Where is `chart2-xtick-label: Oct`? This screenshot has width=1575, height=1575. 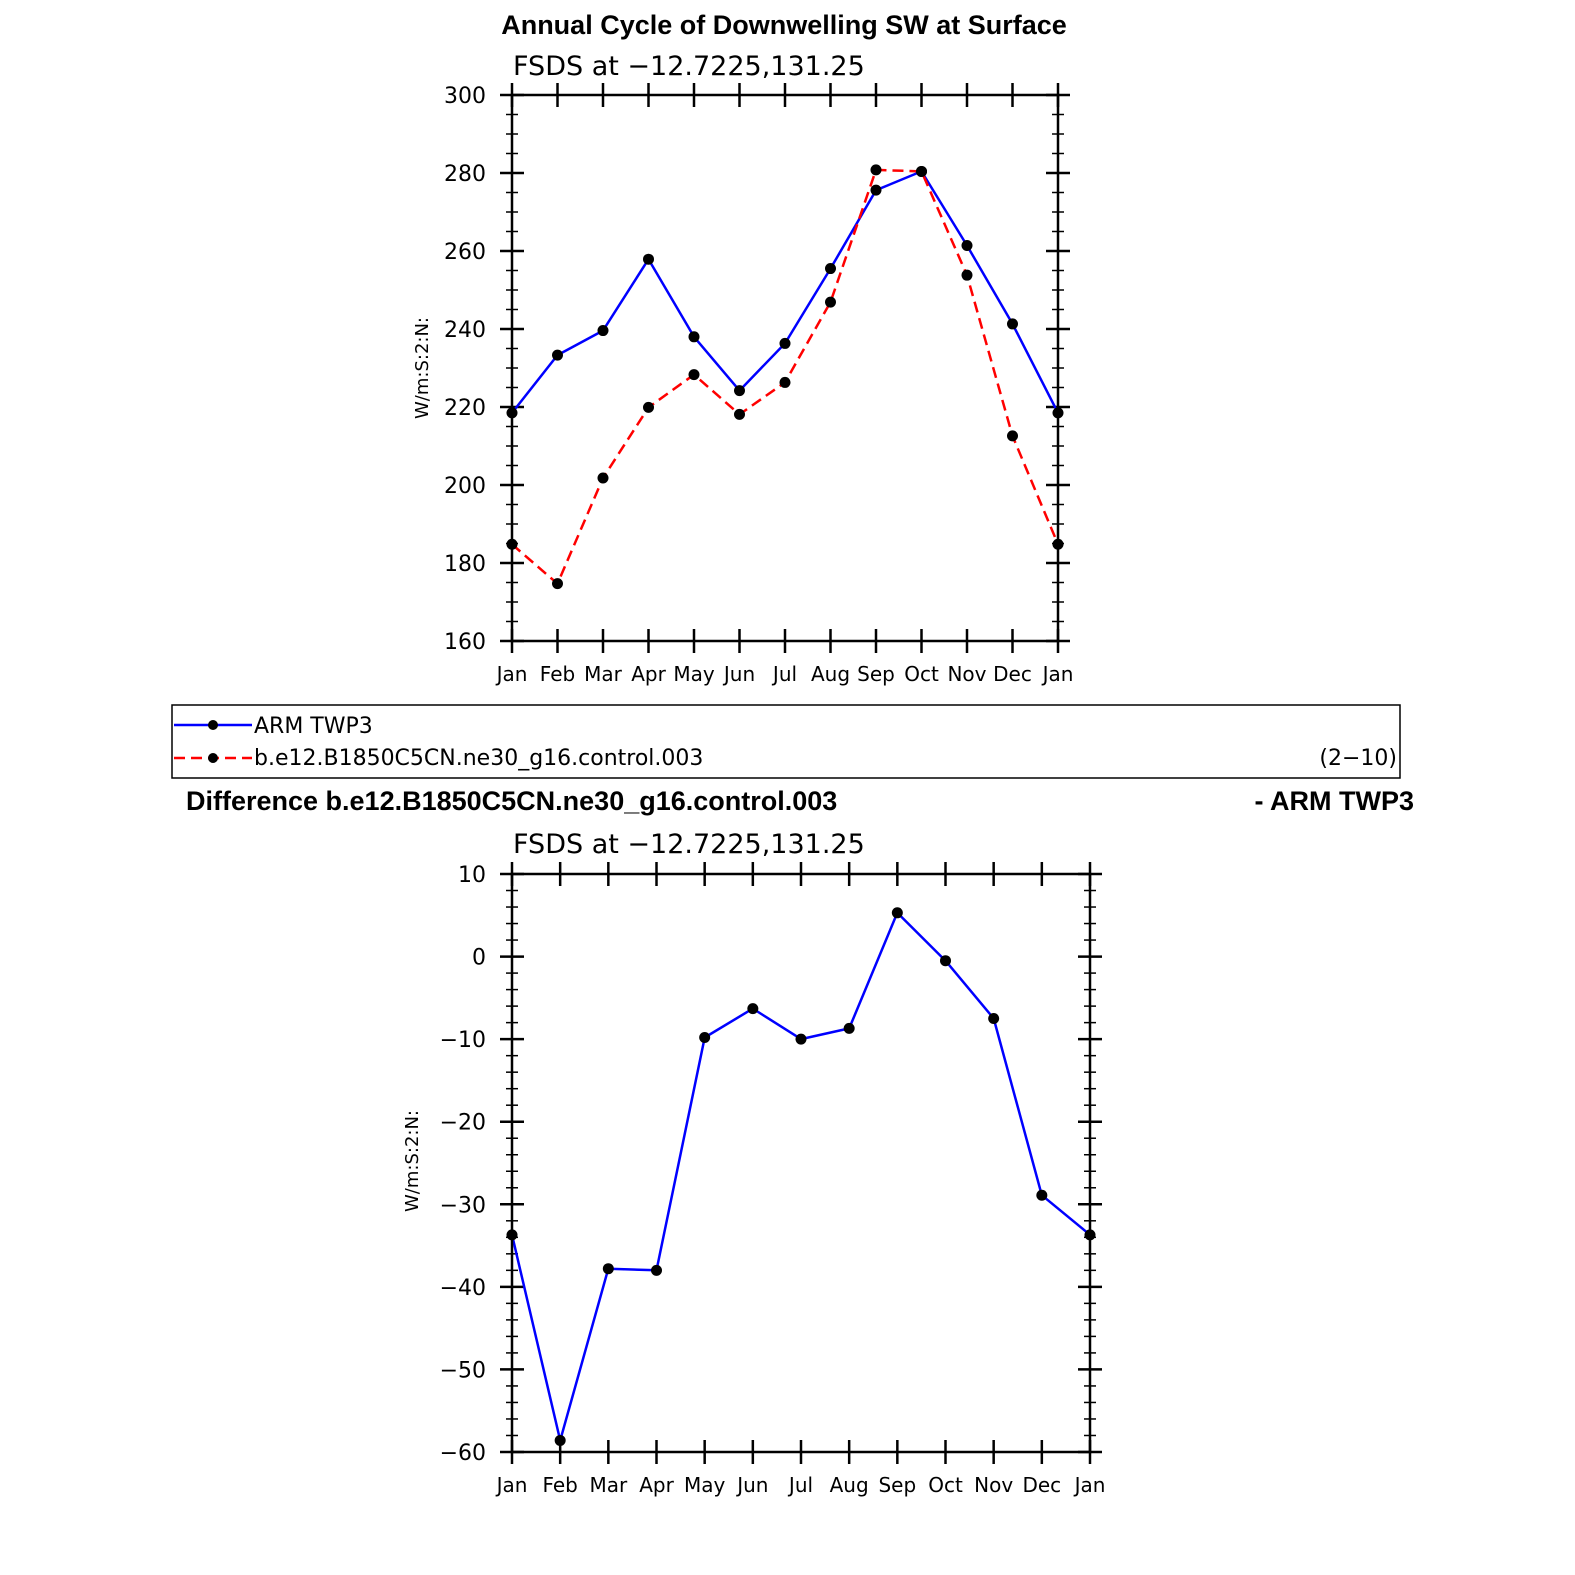
chart2-xtick-label: Oct is located at coordinates (945, 1485).